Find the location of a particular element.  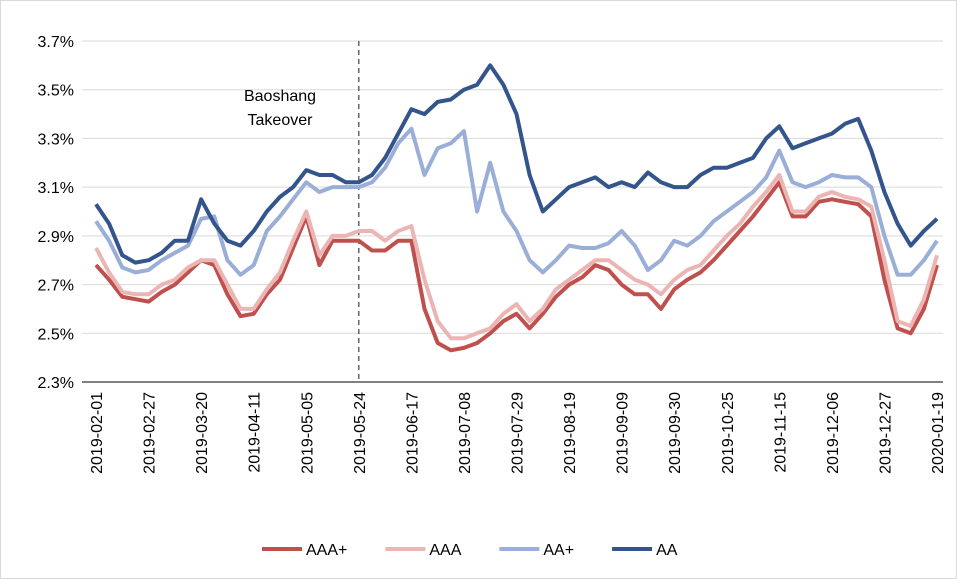

y-tick-label: 2.3% is located at coordinates (56, 383).